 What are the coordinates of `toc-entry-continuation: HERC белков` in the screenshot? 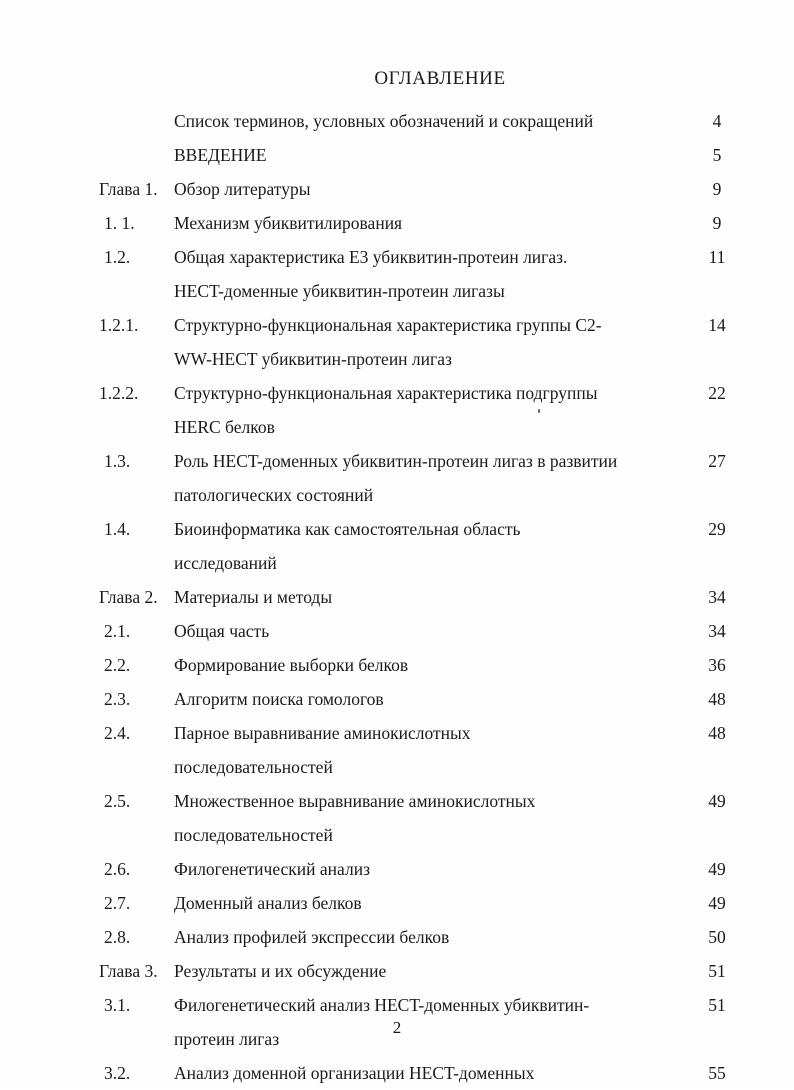 It's located at (397, 427).